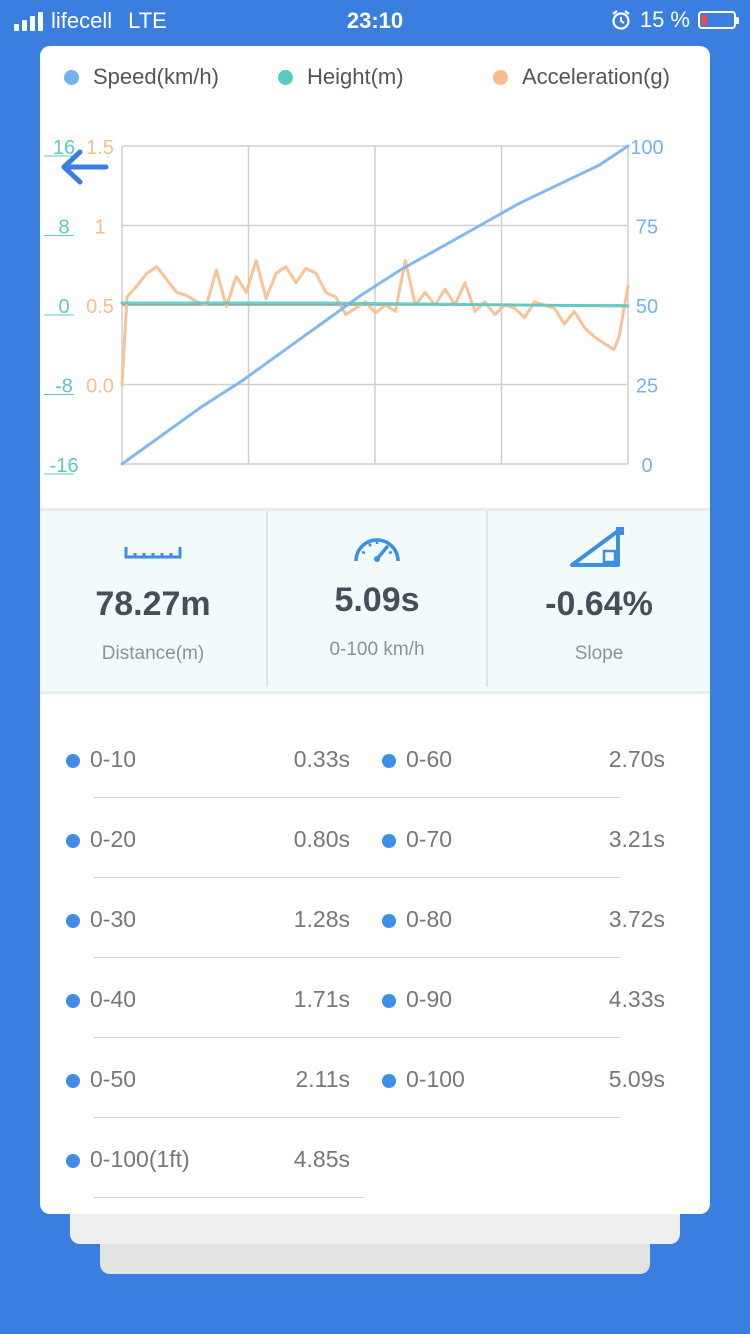 The height and width of the screenshot is (1334, 750). What do you see at coordinates (208, 926) in the screenshot?
I see `result-row: 0-30 1.28s` at bounding box center [208, 926].